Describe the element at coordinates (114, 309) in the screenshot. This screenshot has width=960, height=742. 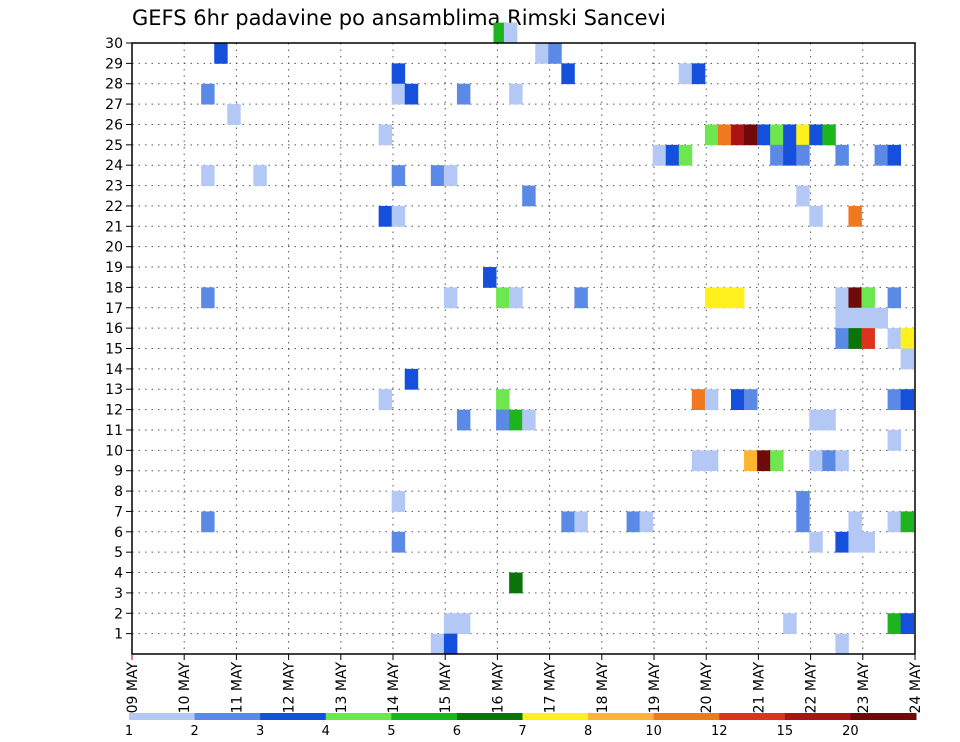
I see `y-tick-label: 17` at that location.